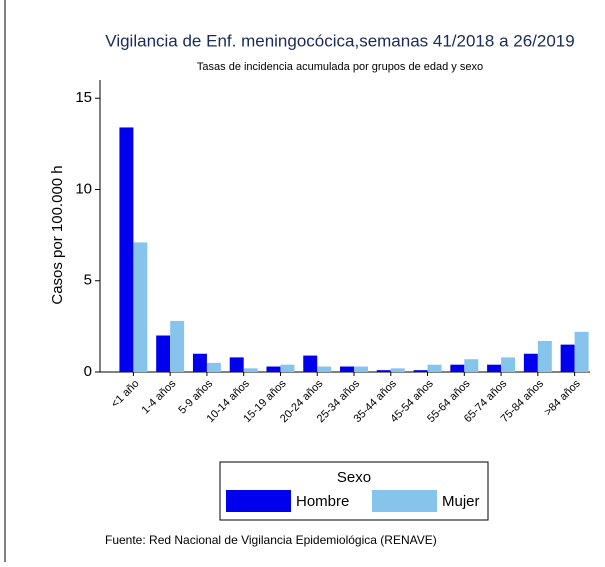 The height and width of the screenshot is (567, 605). What do you see at coordinates (322, 501) in the screenshot?
I see `legend-label: Hombre` at bounding box center [322, 501].